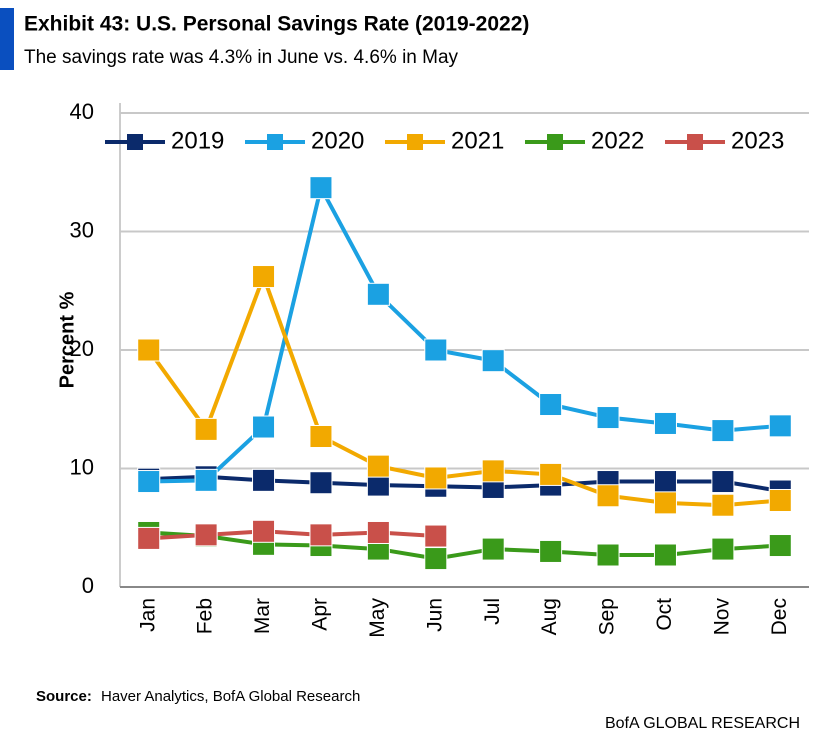  Describe the element at coordinates (664, 614) in the screenshot. I see `x-tick-label: Oct` at that location.